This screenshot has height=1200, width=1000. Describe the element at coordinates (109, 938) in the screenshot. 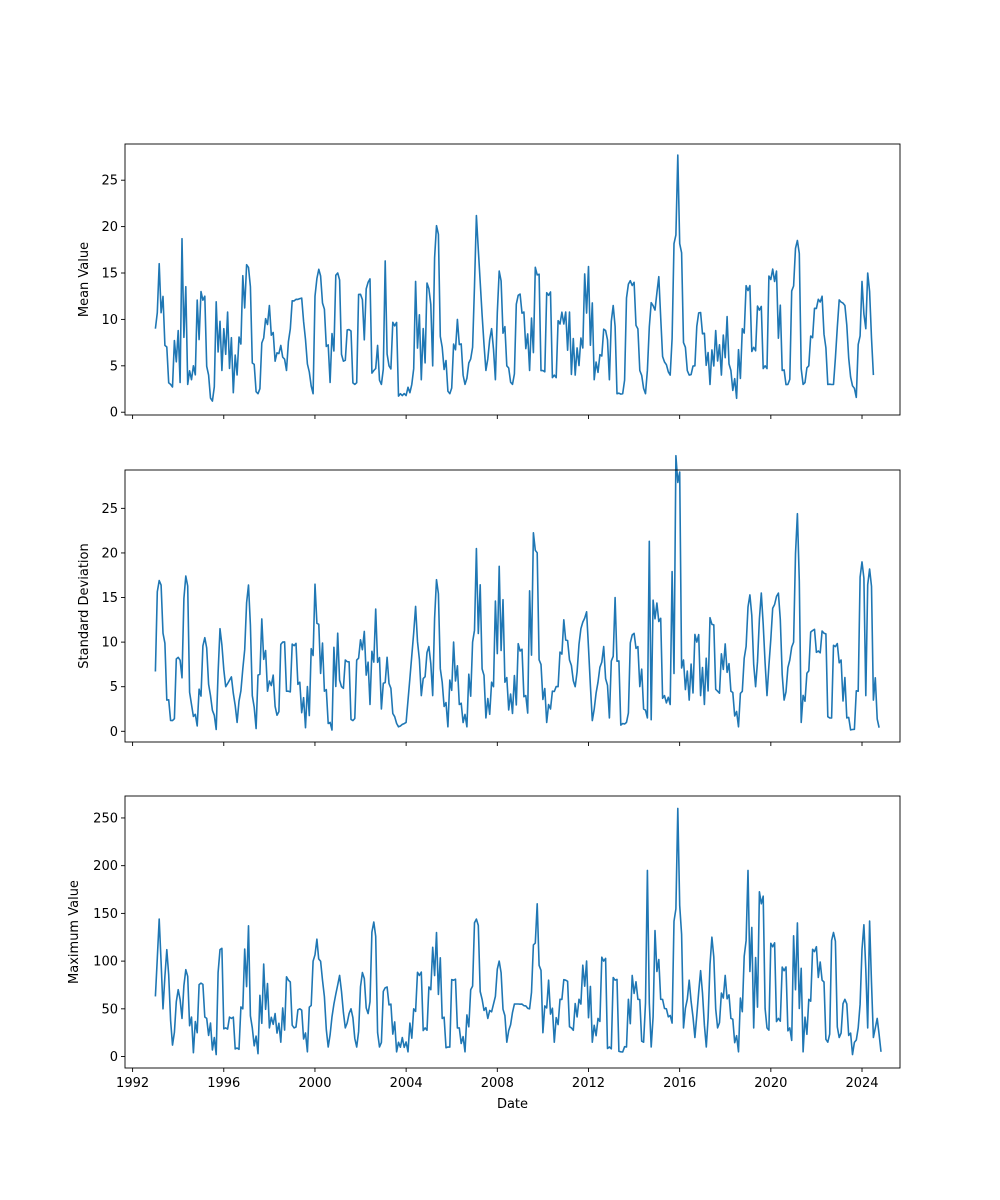

I see `maximum-value-y-ticks: 0 50 100 150 200 250` at that location.